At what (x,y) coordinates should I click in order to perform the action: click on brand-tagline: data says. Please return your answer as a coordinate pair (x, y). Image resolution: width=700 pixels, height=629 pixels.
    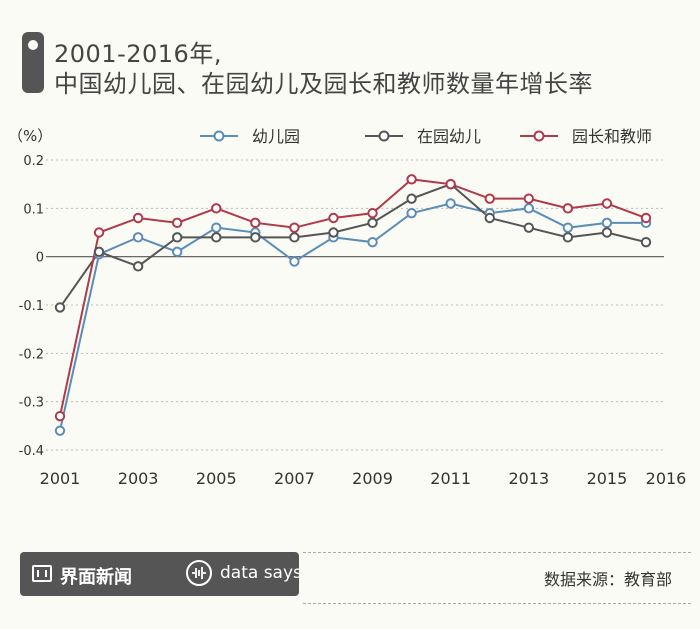
    Looking at the image, I should click on (261, 573).